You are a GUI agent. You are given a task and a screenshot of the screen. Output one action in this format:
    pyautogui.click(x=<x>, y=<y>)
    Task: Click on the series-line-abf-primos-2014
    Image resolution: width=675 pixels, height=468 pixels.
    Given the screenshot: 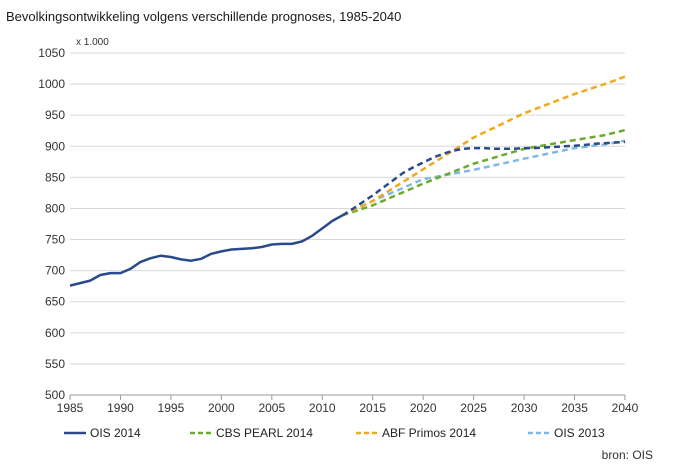 What is the action you would take?
    pyautogui.click(x=483, y=146)
    